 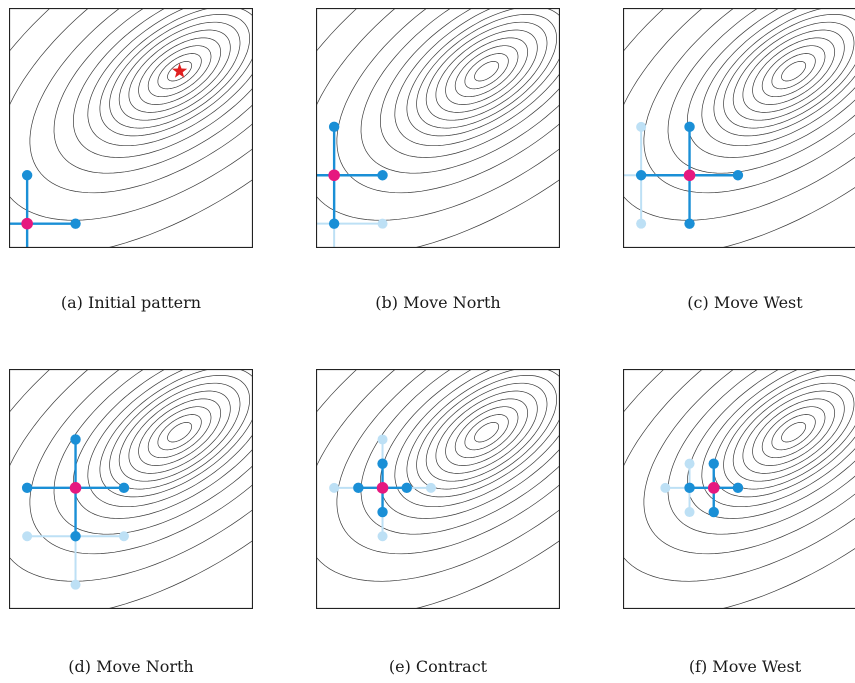 I want to click on active-pattern-west-point, so click(x=27, y=488).